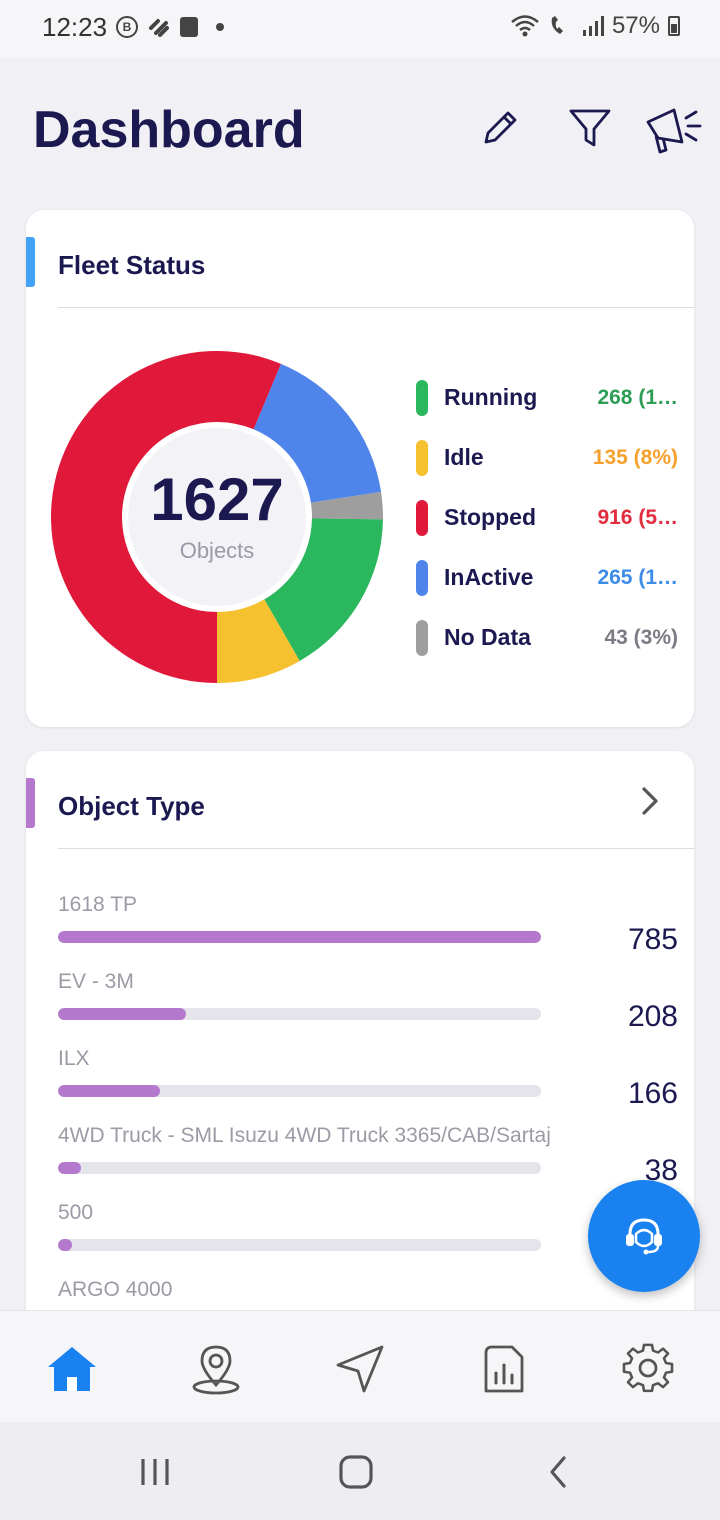  I want to click on legend-label: Stopped, so click(490, 517).